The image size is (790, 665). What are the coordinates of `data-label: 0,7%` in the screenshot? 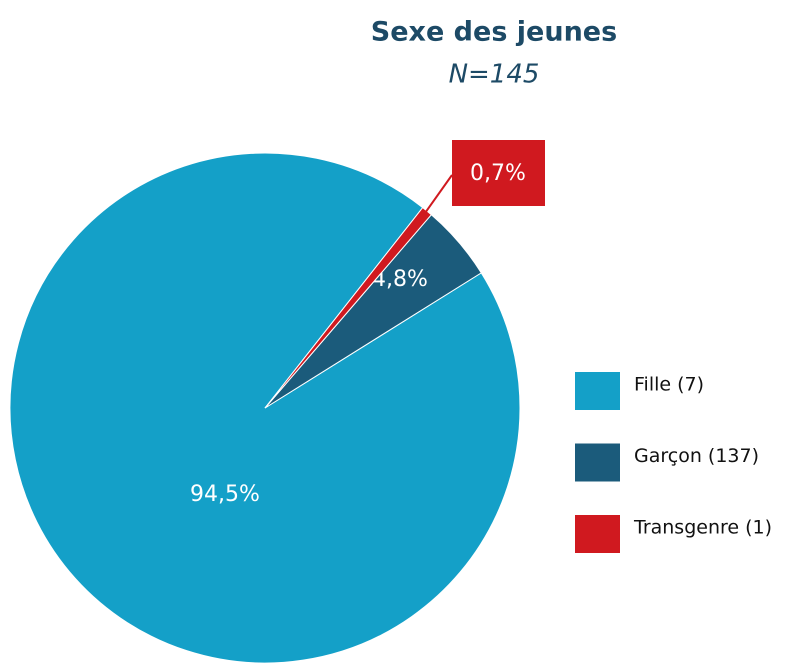 It's located at (498, 173).